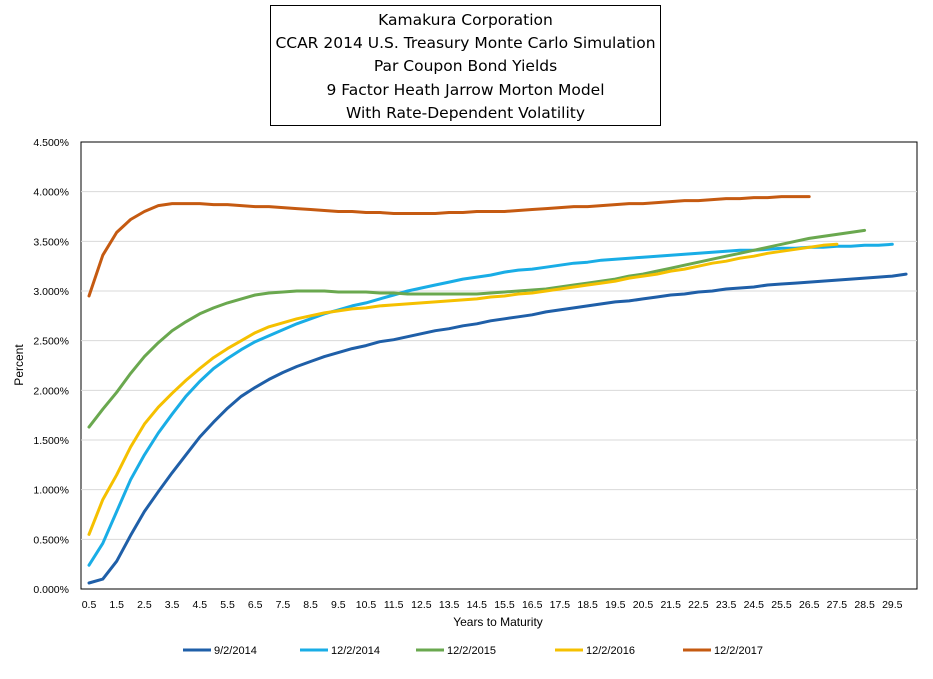  What do you see at coordinates (51, 242) in the screenshot?
I see `y-tick-label: 3.500%` at bounding box center [51, 242].